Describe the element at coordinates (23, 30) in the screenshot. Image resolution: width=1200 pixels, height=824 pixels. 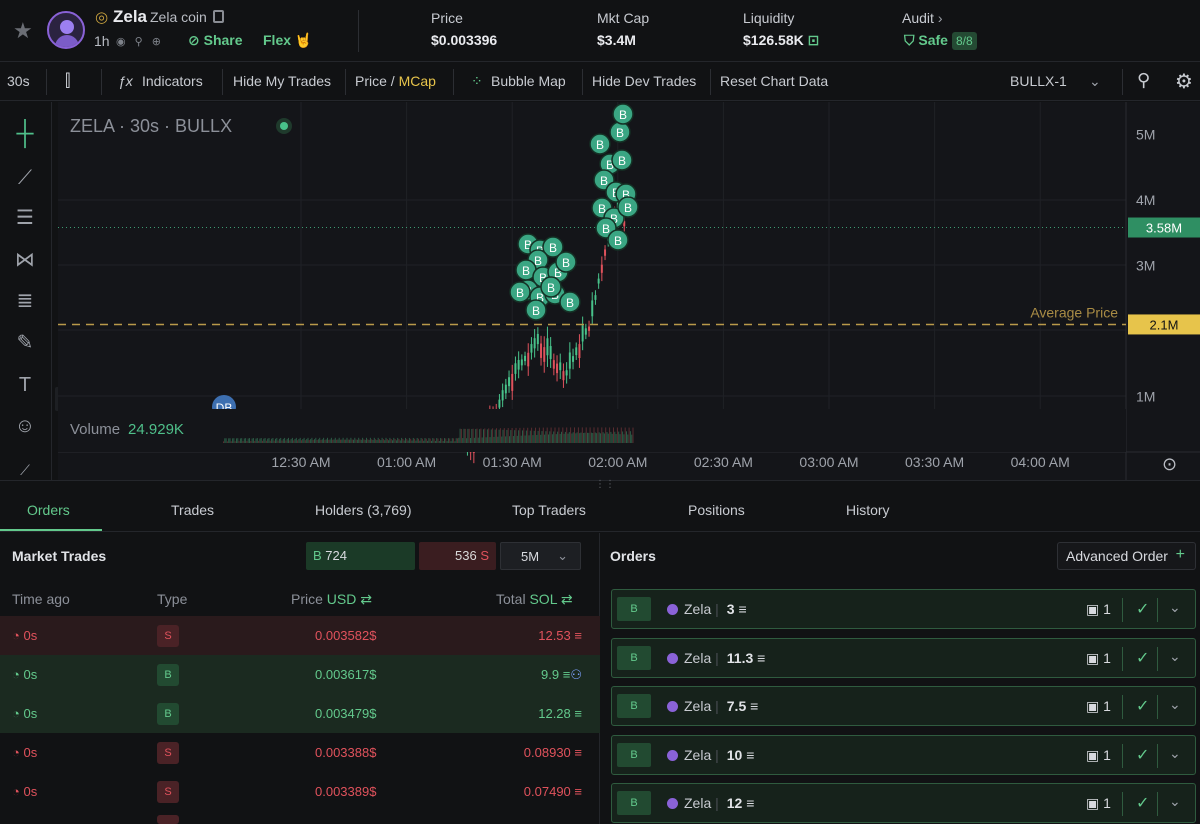
I see `favorite-star-icon: ★` at that location.